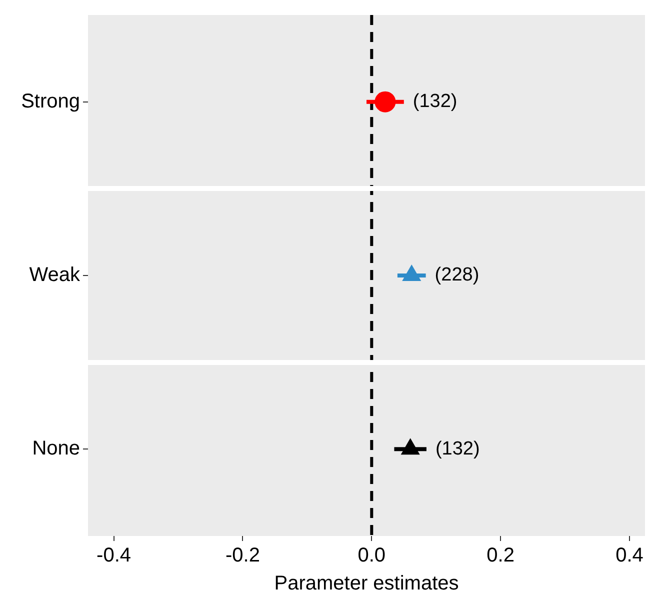  I want to click on x-axis-title: Parameter estimates, so click(366, 583).